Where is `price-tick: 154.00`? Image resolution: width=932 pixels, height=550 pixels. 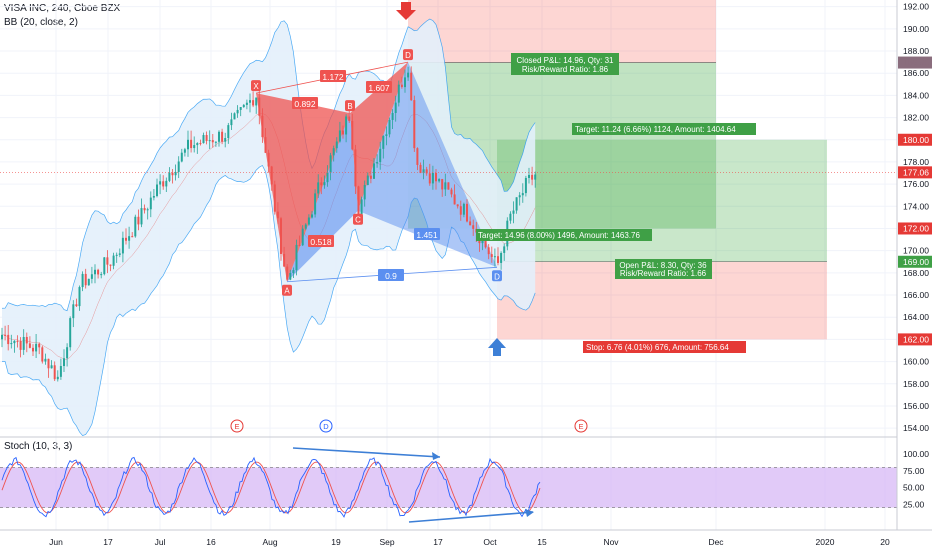
price-tick: 154.00 is located at coordinates (916, 428).